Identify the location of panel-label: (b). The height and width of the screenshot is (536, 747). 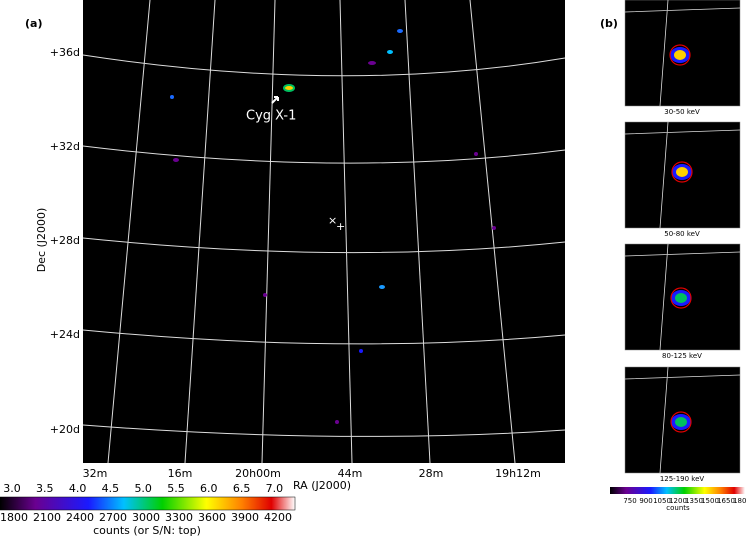
(609, 23).